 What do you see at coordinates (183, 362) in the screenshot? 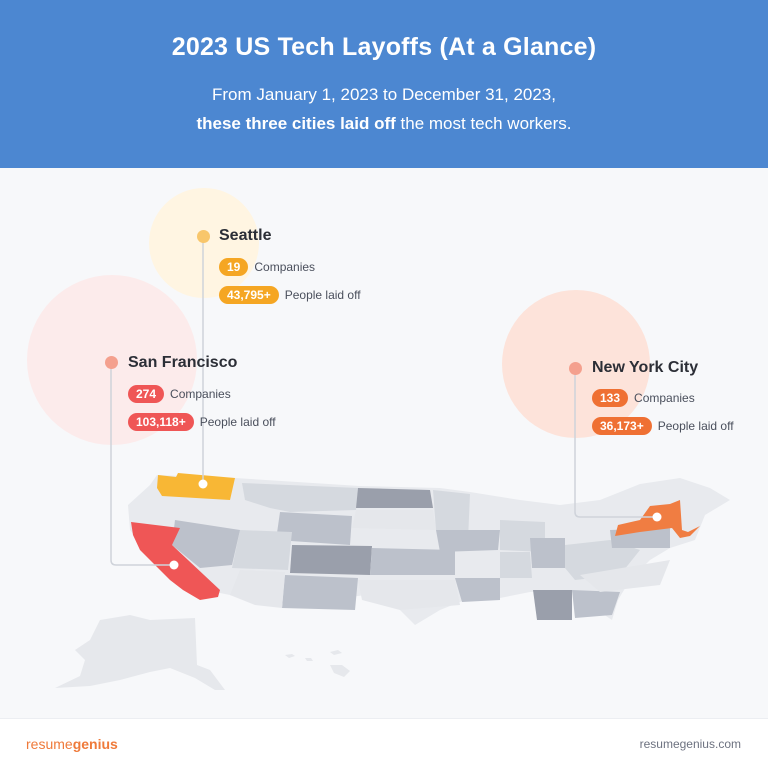
I see `city-name: San Francisco` at bounding box center [183, 362].